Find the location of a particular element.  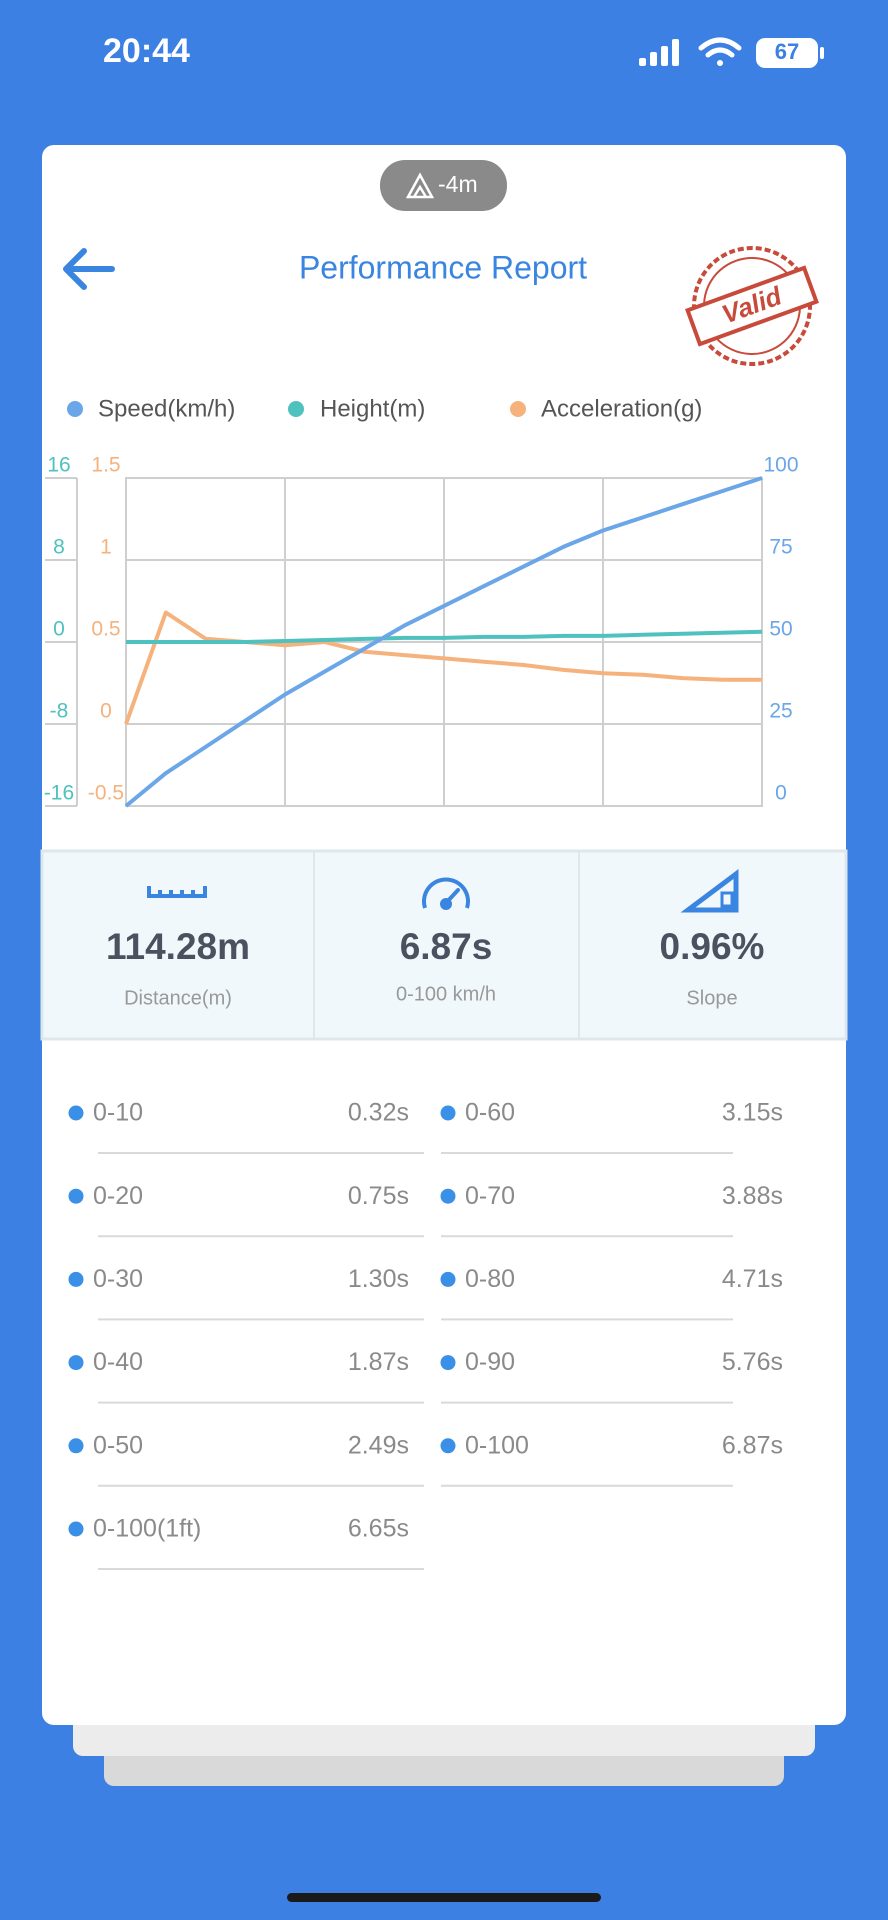

acceleration-tick-label: 1 is located at coordinates (106, 547).